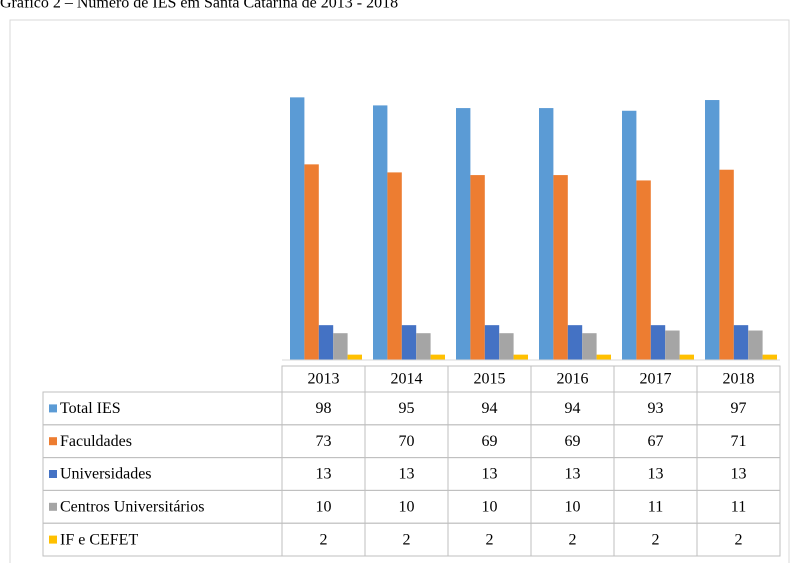 The width and height of the screenshot is (798, 563). I want to click on table-value: 73, so click(324, 441).